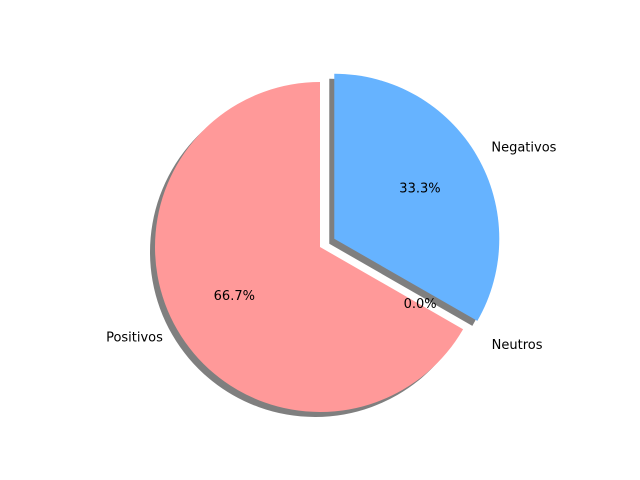  Describe the element at coordinates (523, 147) in the screenshot. I see `slice-label-negativos: Negativos` at that location.